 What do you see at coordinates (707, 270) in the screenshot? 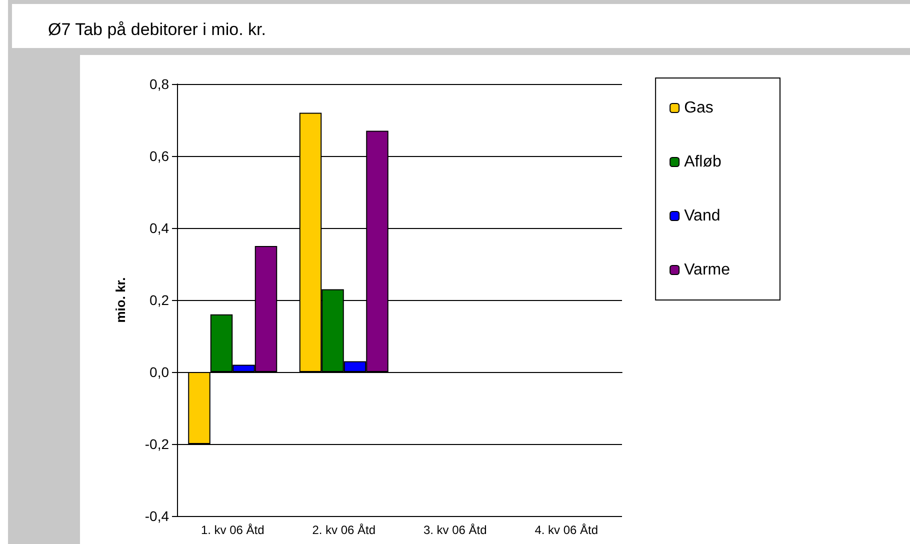
I see `legend-label: Varme` at bounding box center [707, 270].